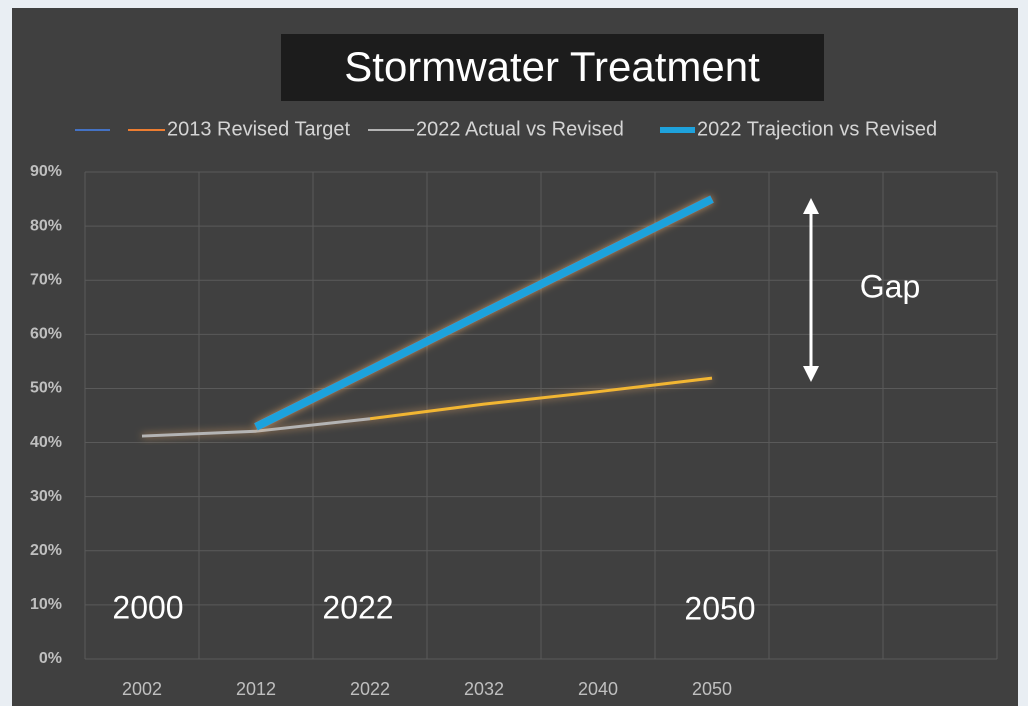 The height and width of the screenshot is (706, 1028). Describe the element at coordinates (50, 658) in the screenshot. I see `y-tick-label: 0%` at that location.